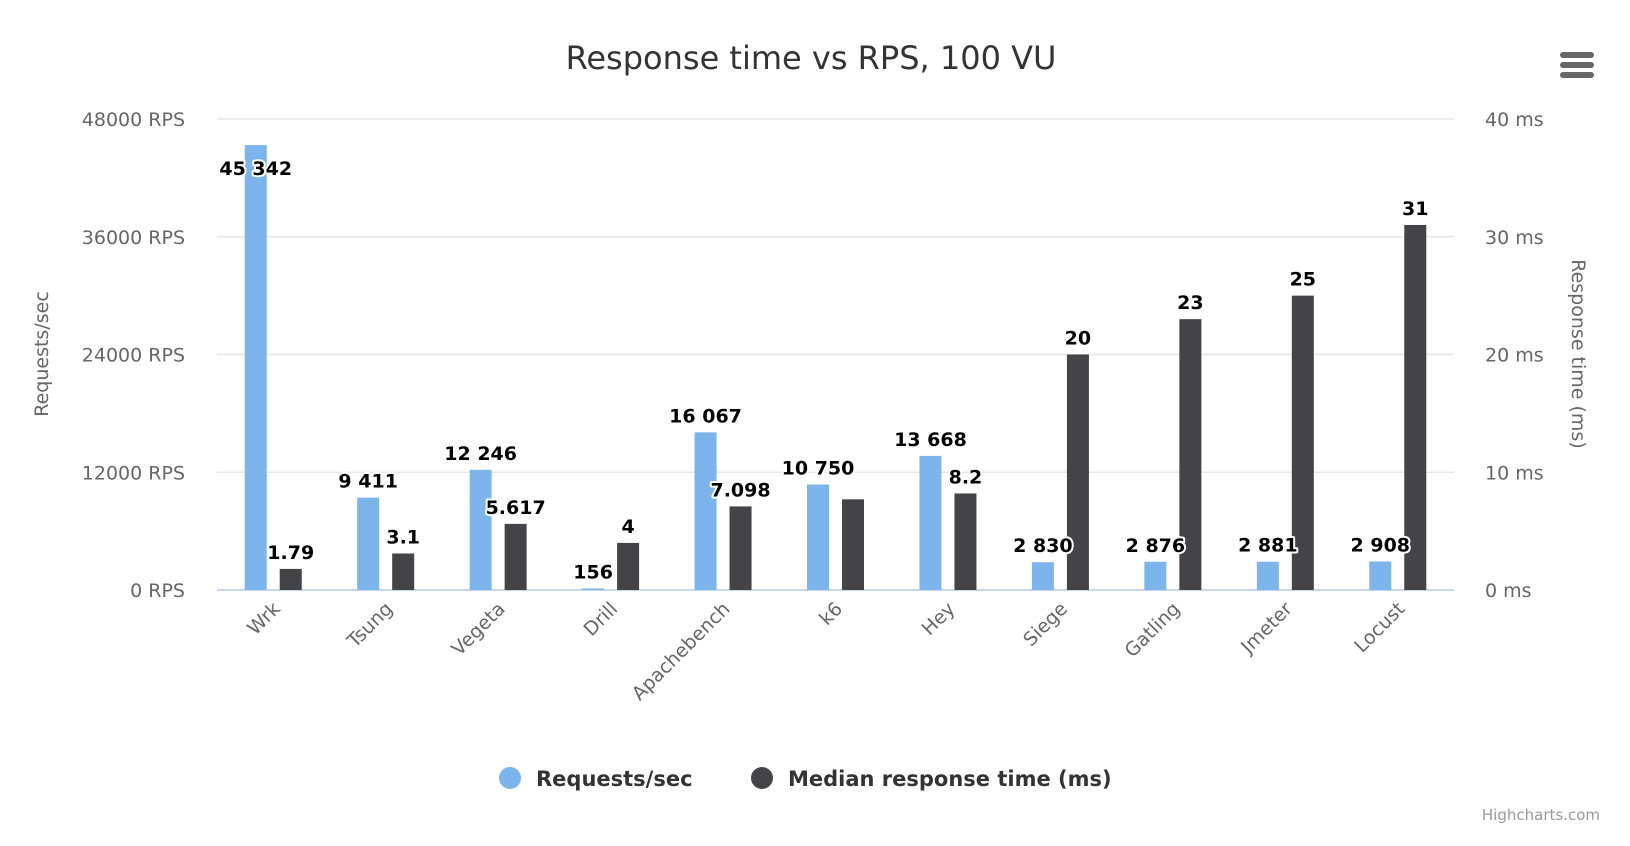  I want to click on legend-item-requests: Requests/sec, so click(596, 779).